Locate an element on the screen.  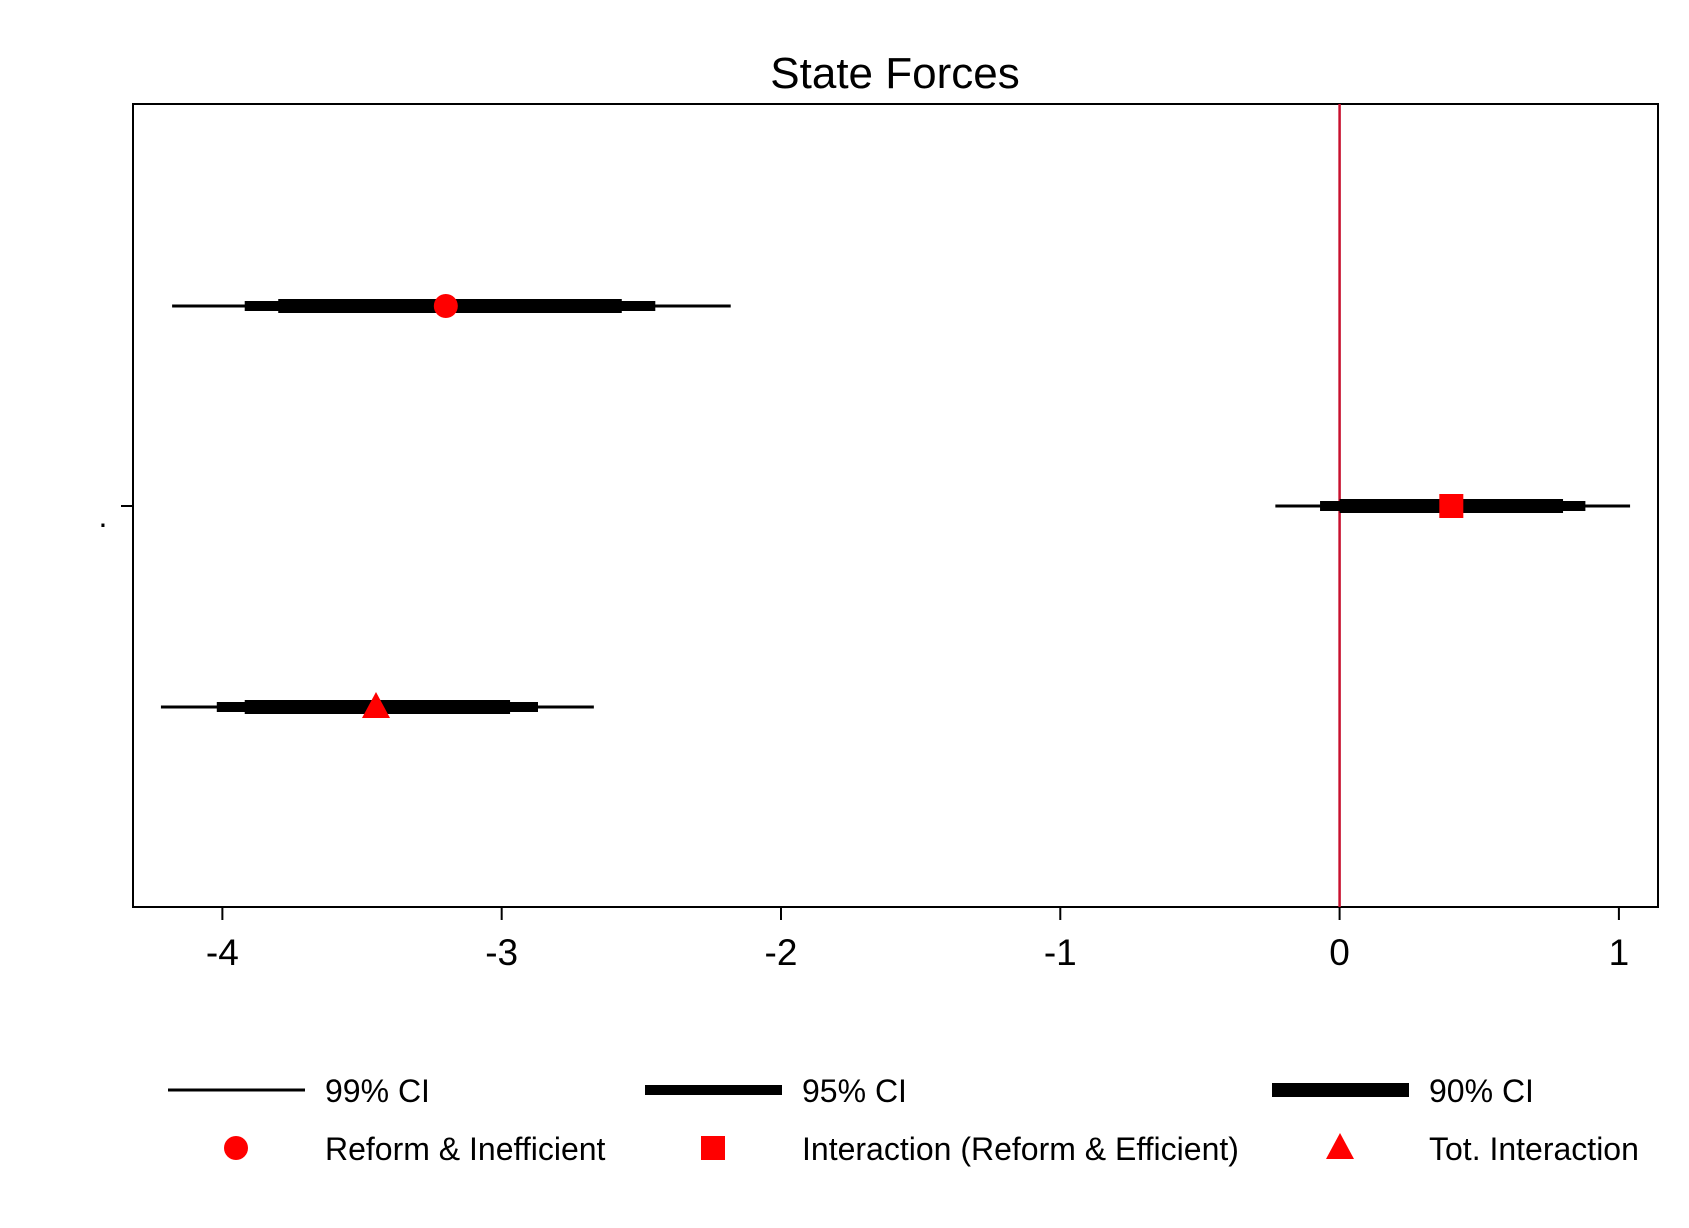
x-tick-label: -3 is located at coordinates (501, 952).